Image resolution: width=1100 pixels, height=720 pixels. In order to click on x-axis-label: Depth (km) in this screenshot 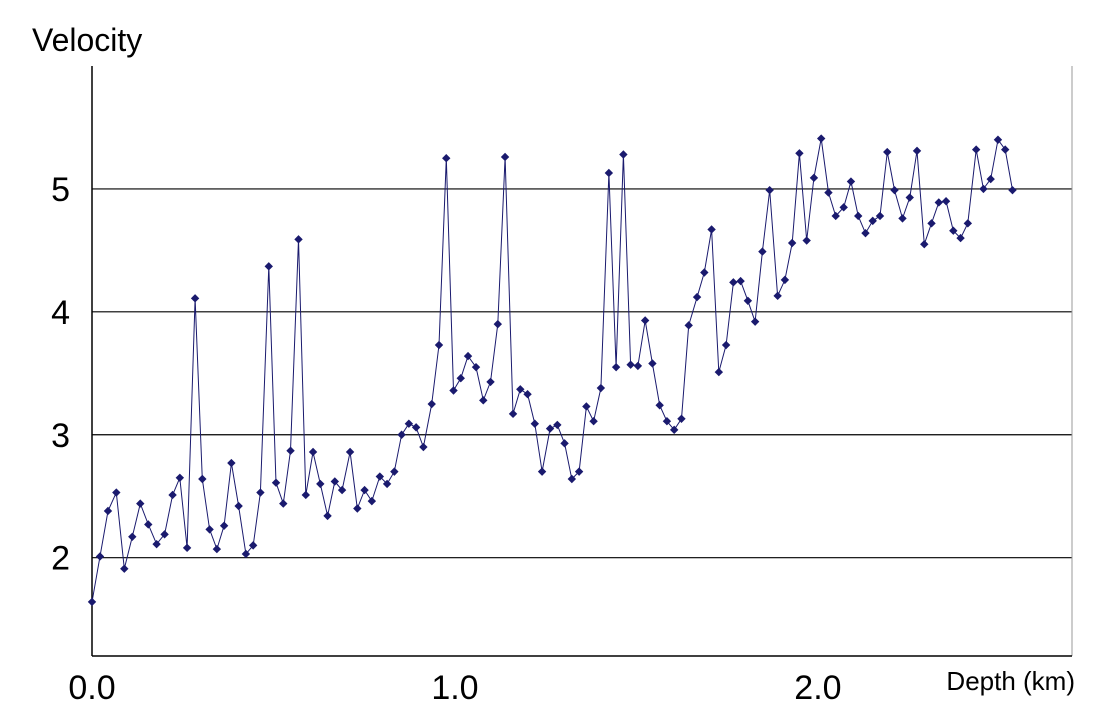, I will do `click(1010, 681)`.